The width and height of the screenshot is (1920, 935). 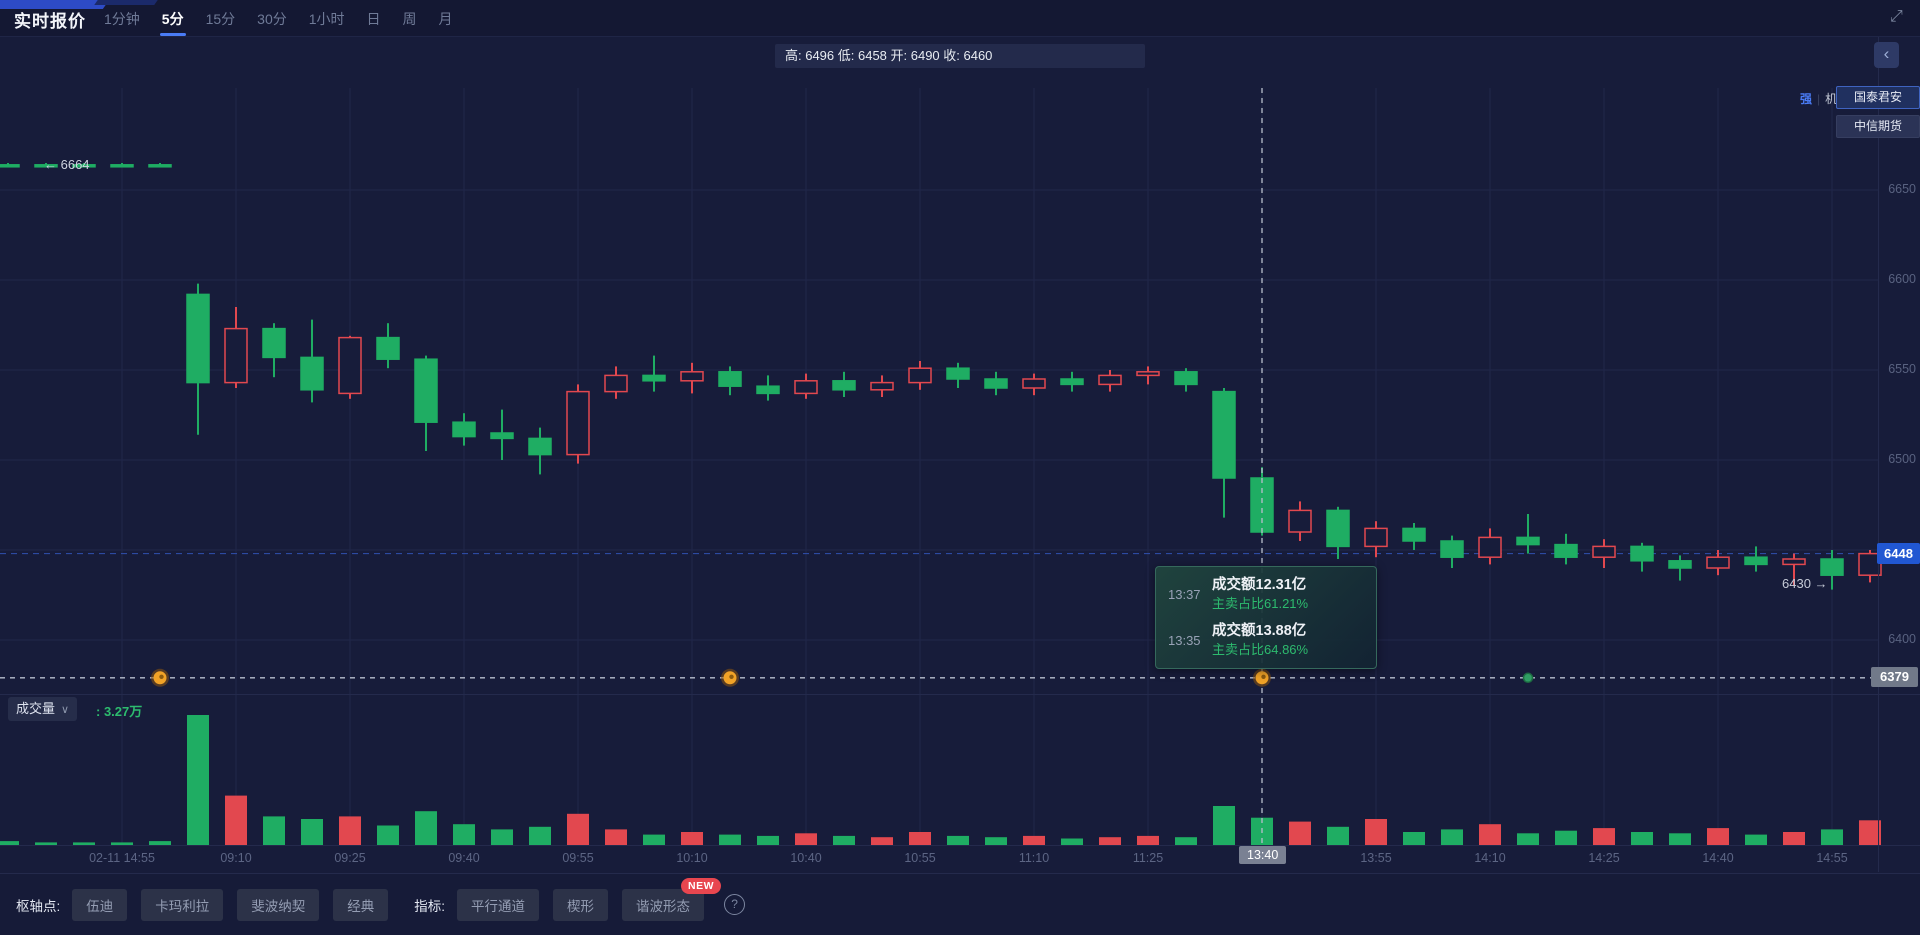 What do you see at coordinates (220, 19) in the screenshot?
I see `tab-15分: 15分` at bounding box center [220, 19].